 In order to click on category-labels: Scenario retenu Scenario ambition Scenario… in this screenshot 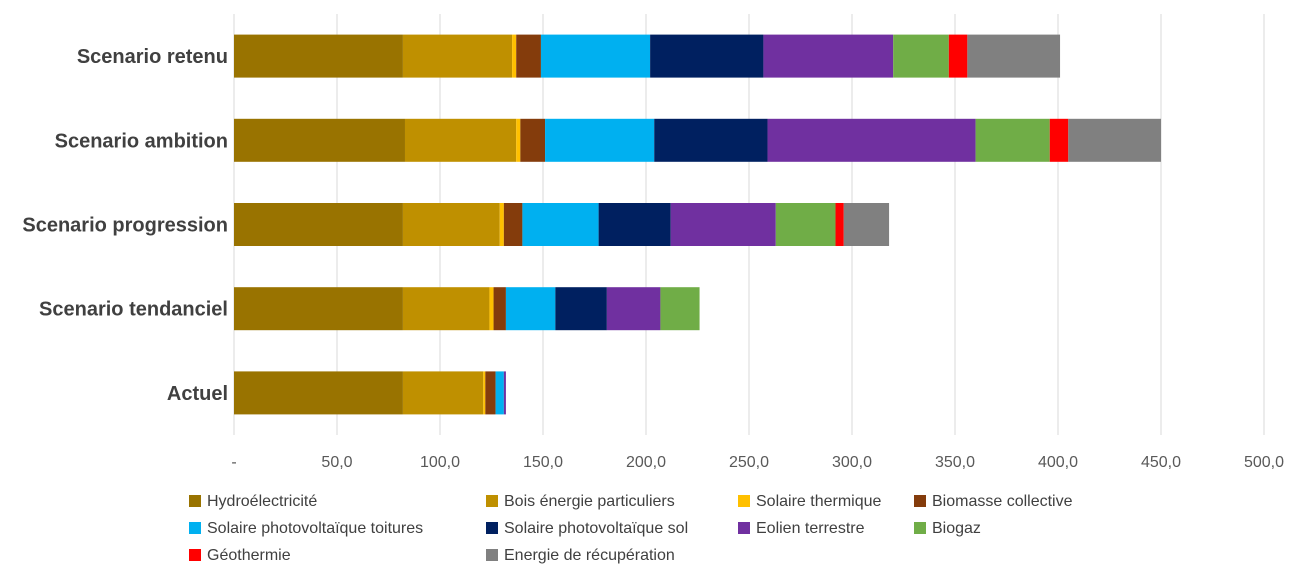, I will do `click(125, 225)`.